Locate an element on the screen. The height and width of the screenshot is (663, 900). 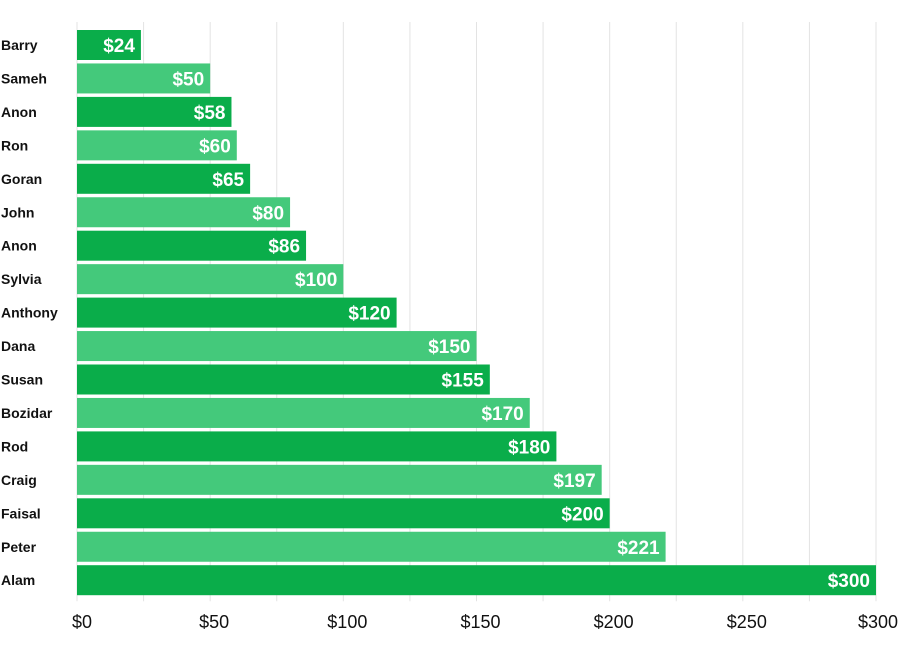
value-label: $120 is located at coordinates (369, 314).